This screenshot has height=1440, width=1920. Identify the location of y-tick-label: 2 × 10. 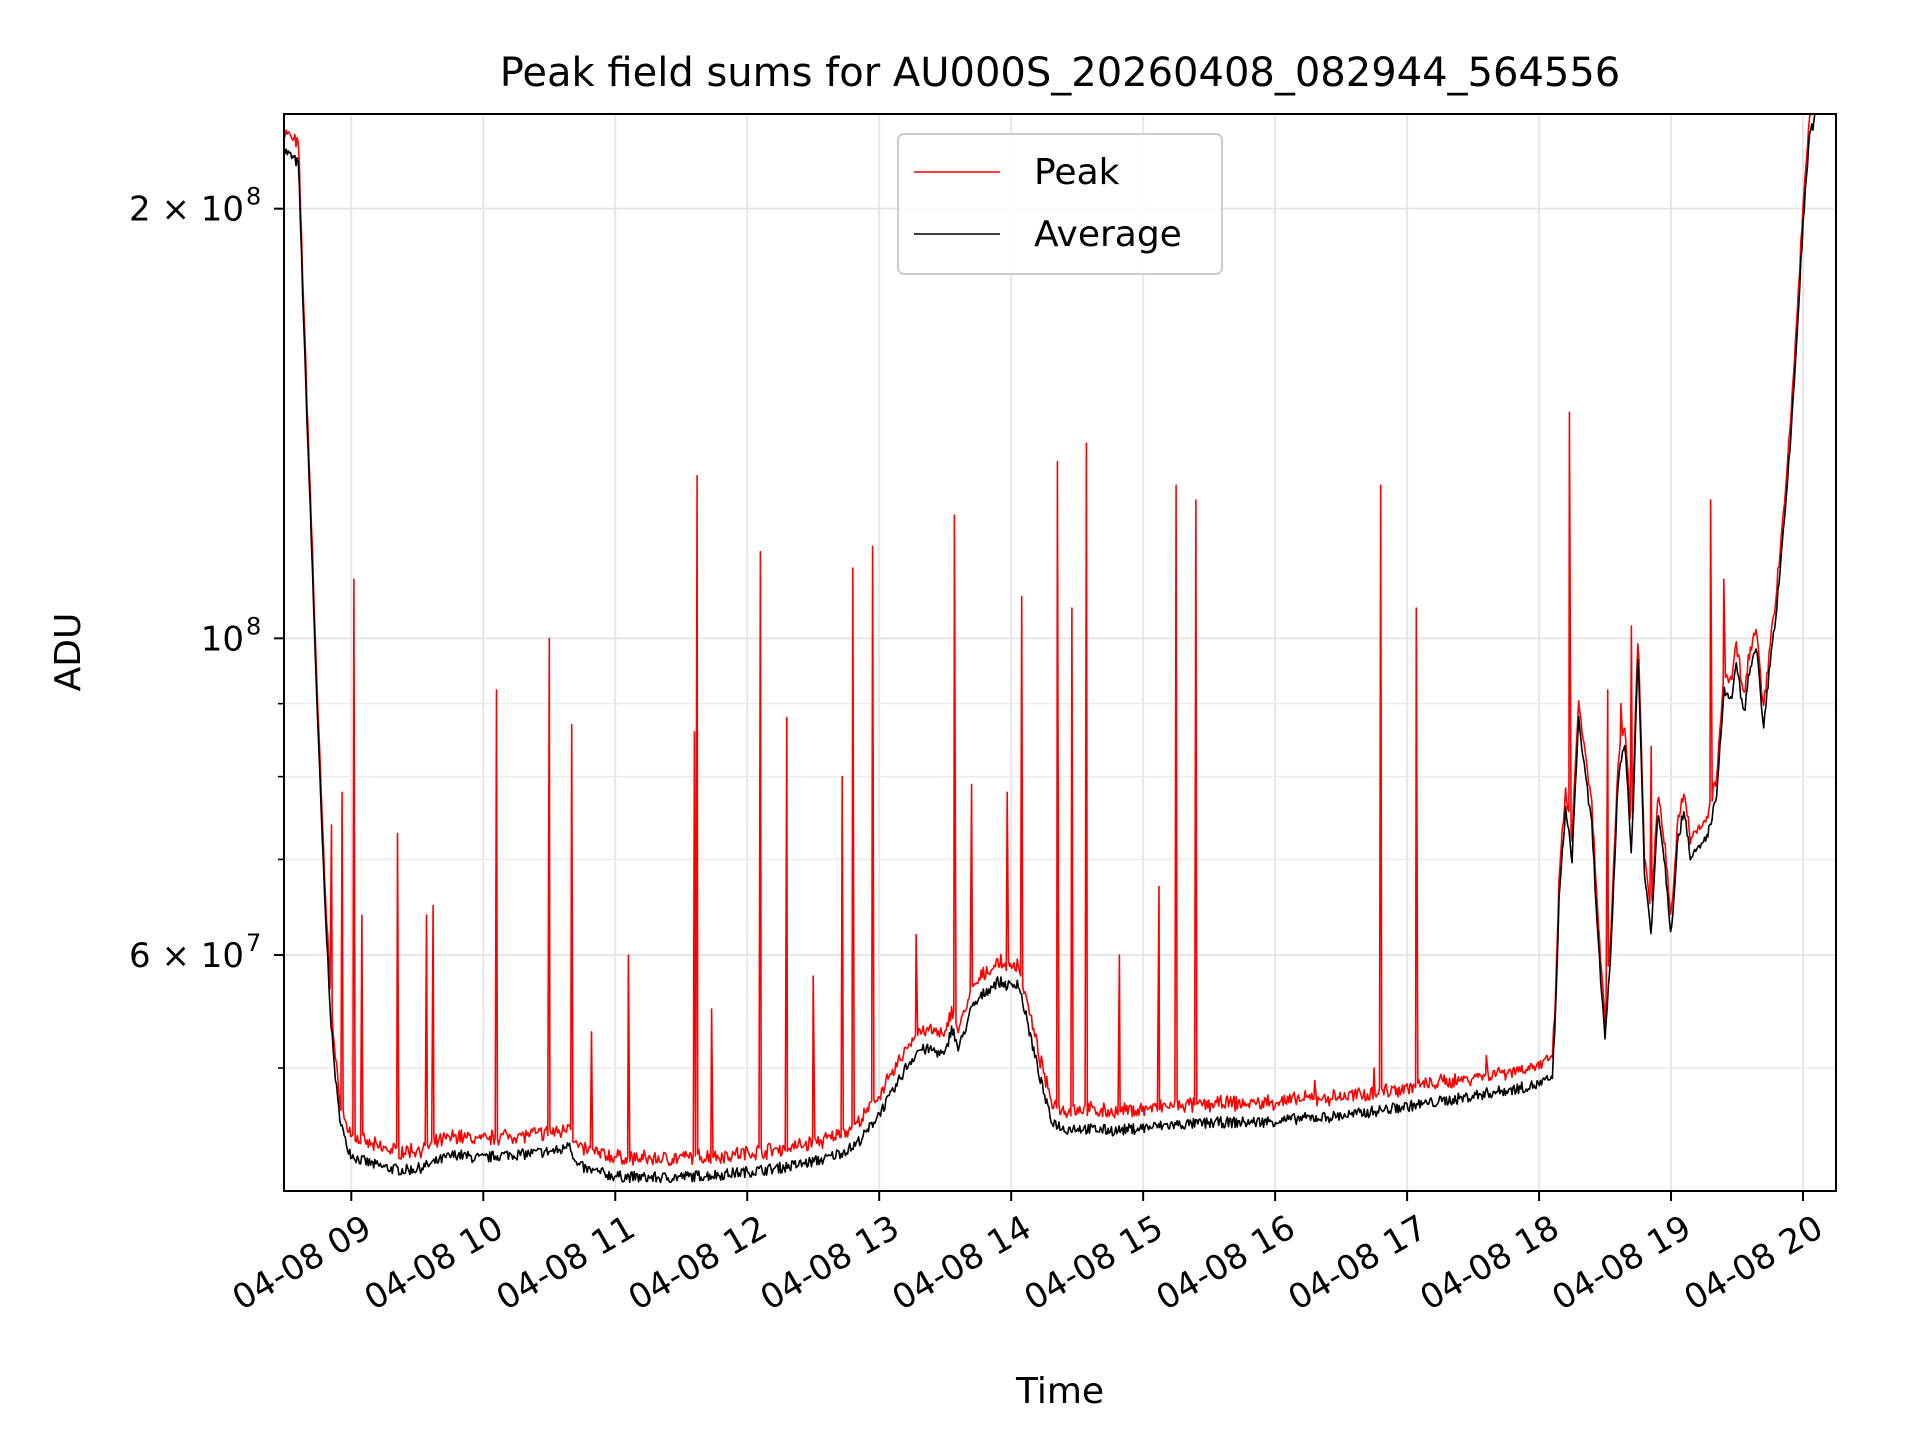
(186, 210).